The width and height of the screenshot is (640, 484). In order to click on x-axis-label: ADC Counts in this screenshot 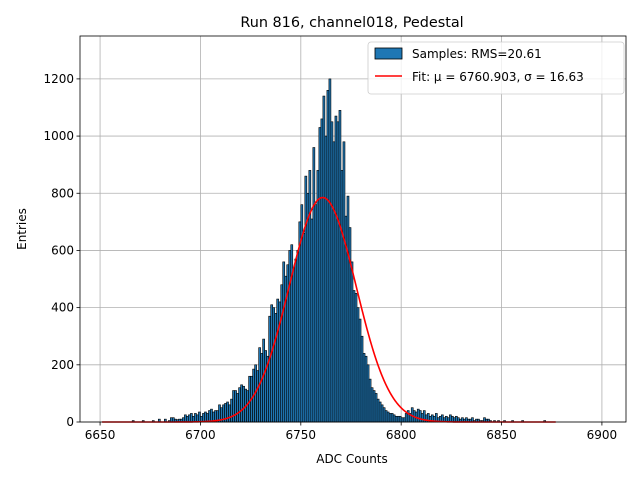, I will do `click(352, 459)`.